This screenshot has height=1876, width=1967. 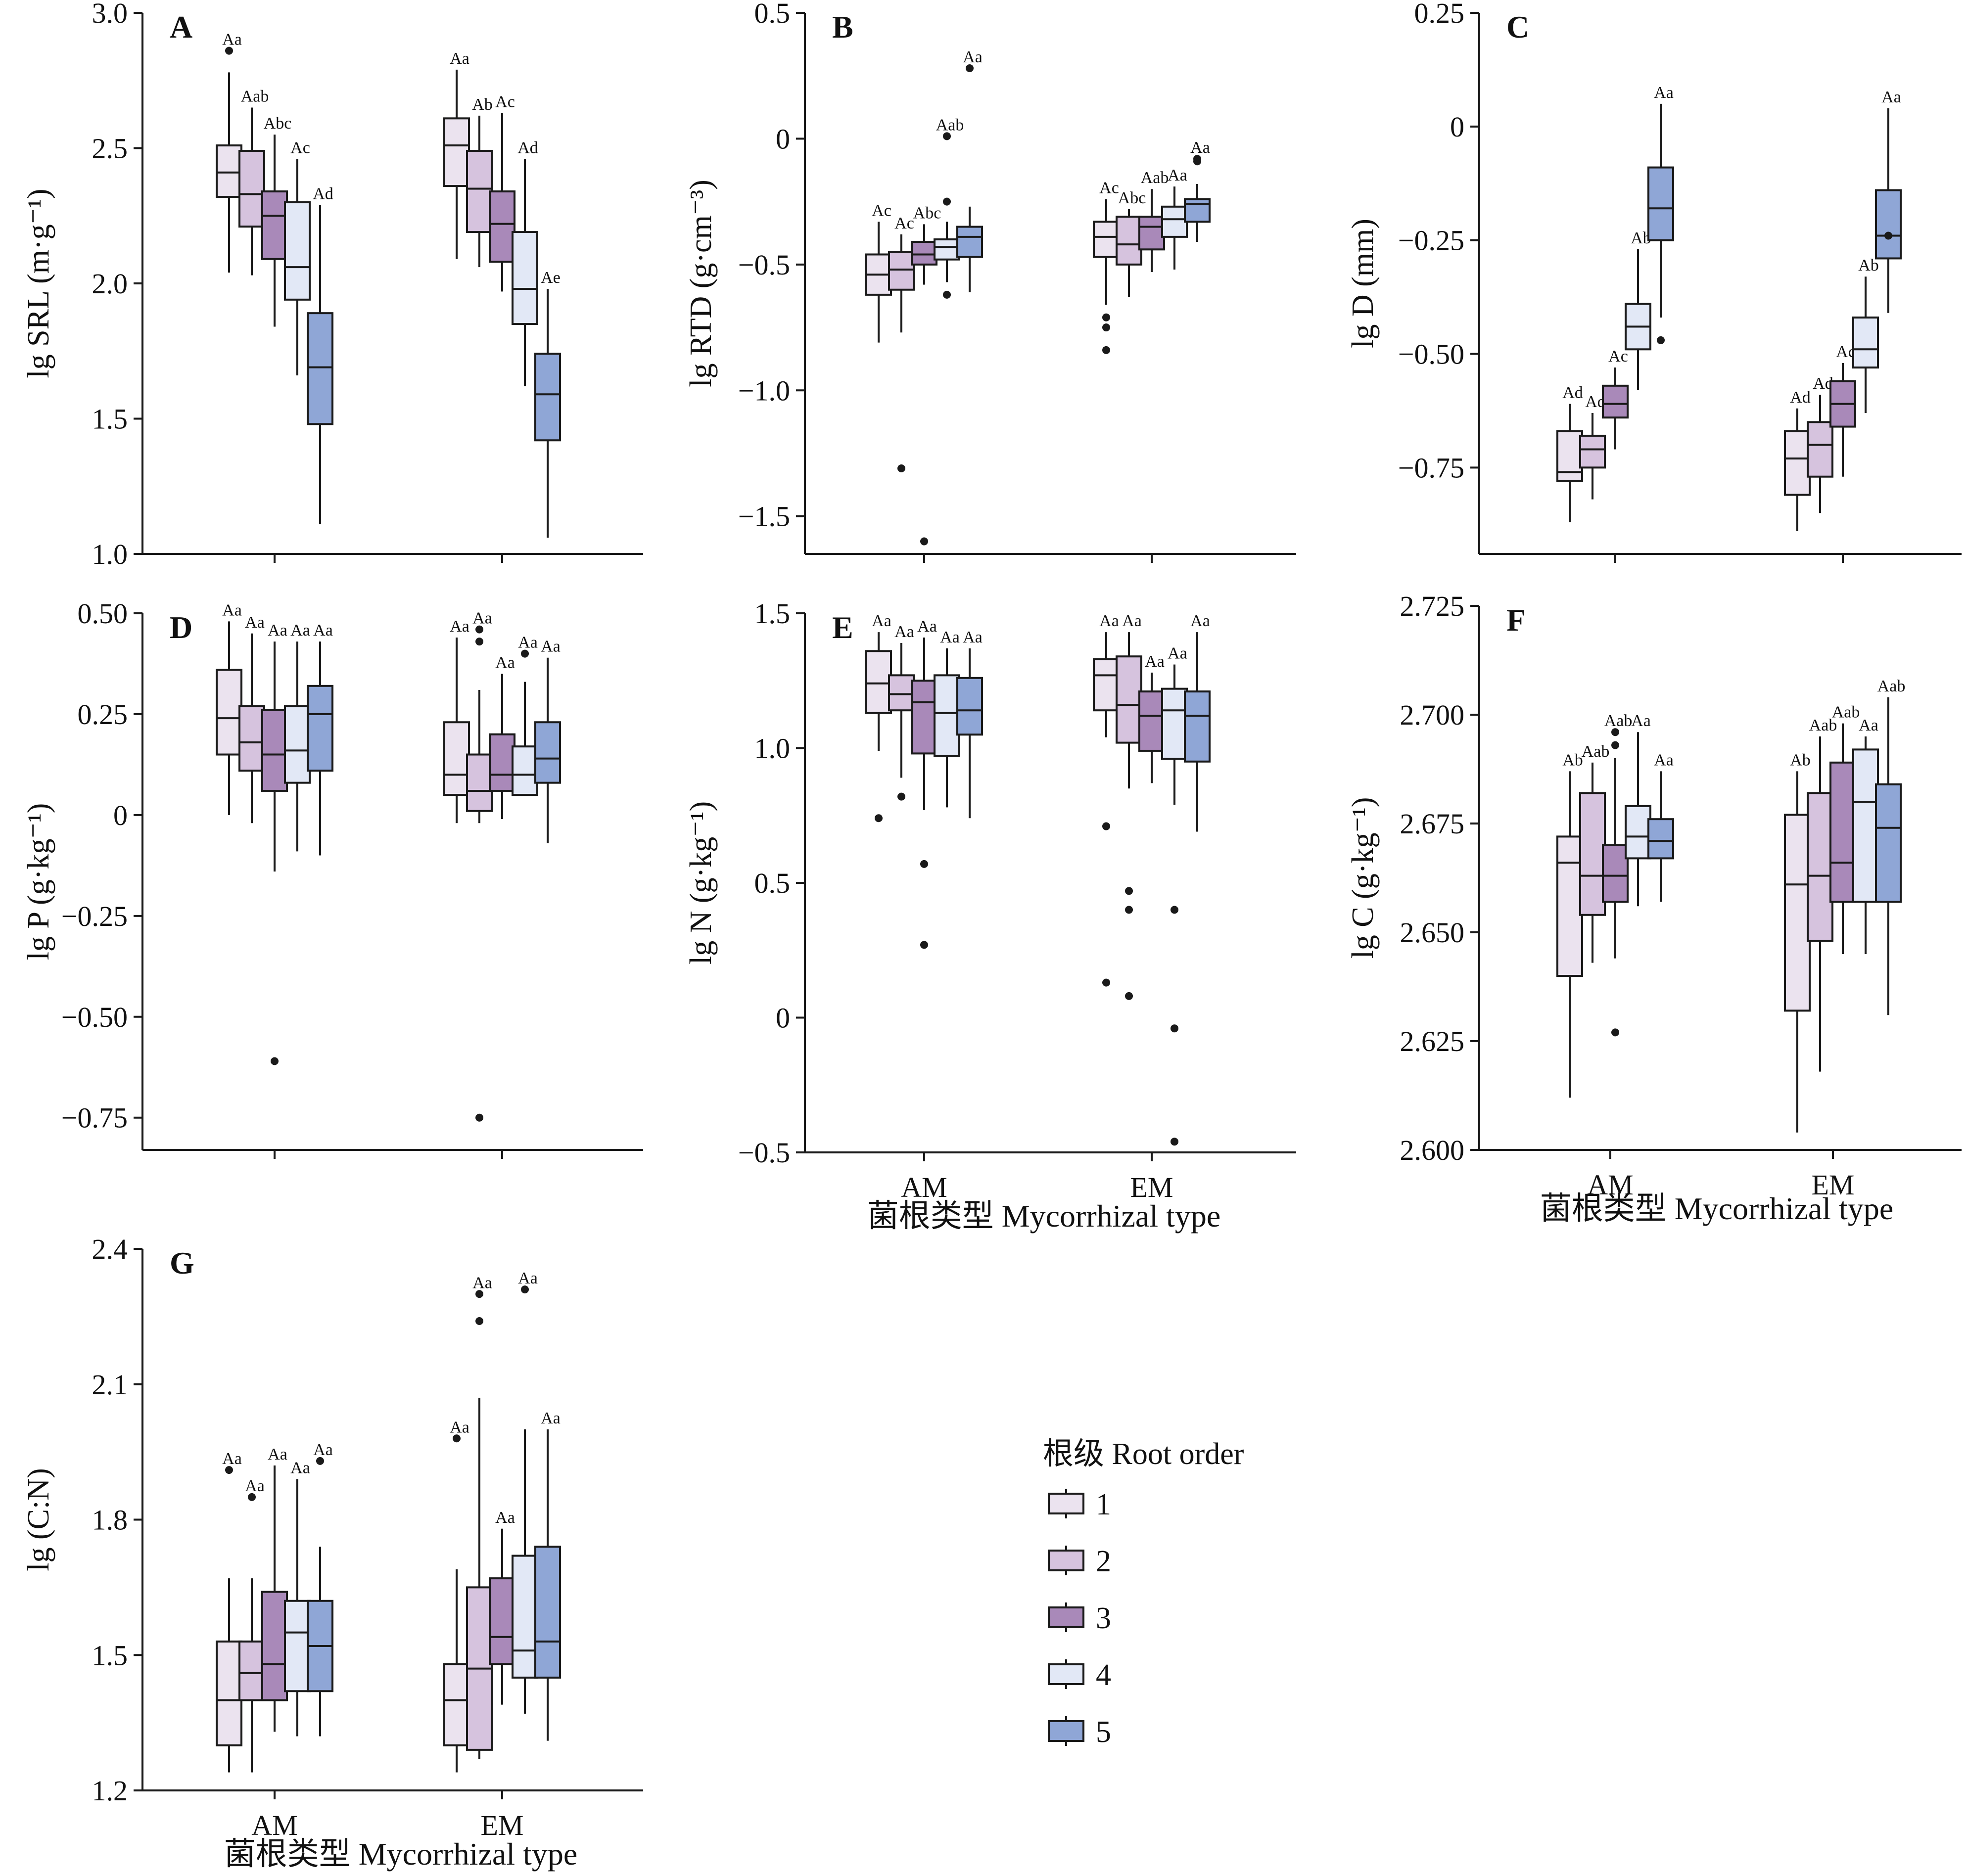 I want to click on y-tick-label: −0.75, so click(x=94, y=1118).